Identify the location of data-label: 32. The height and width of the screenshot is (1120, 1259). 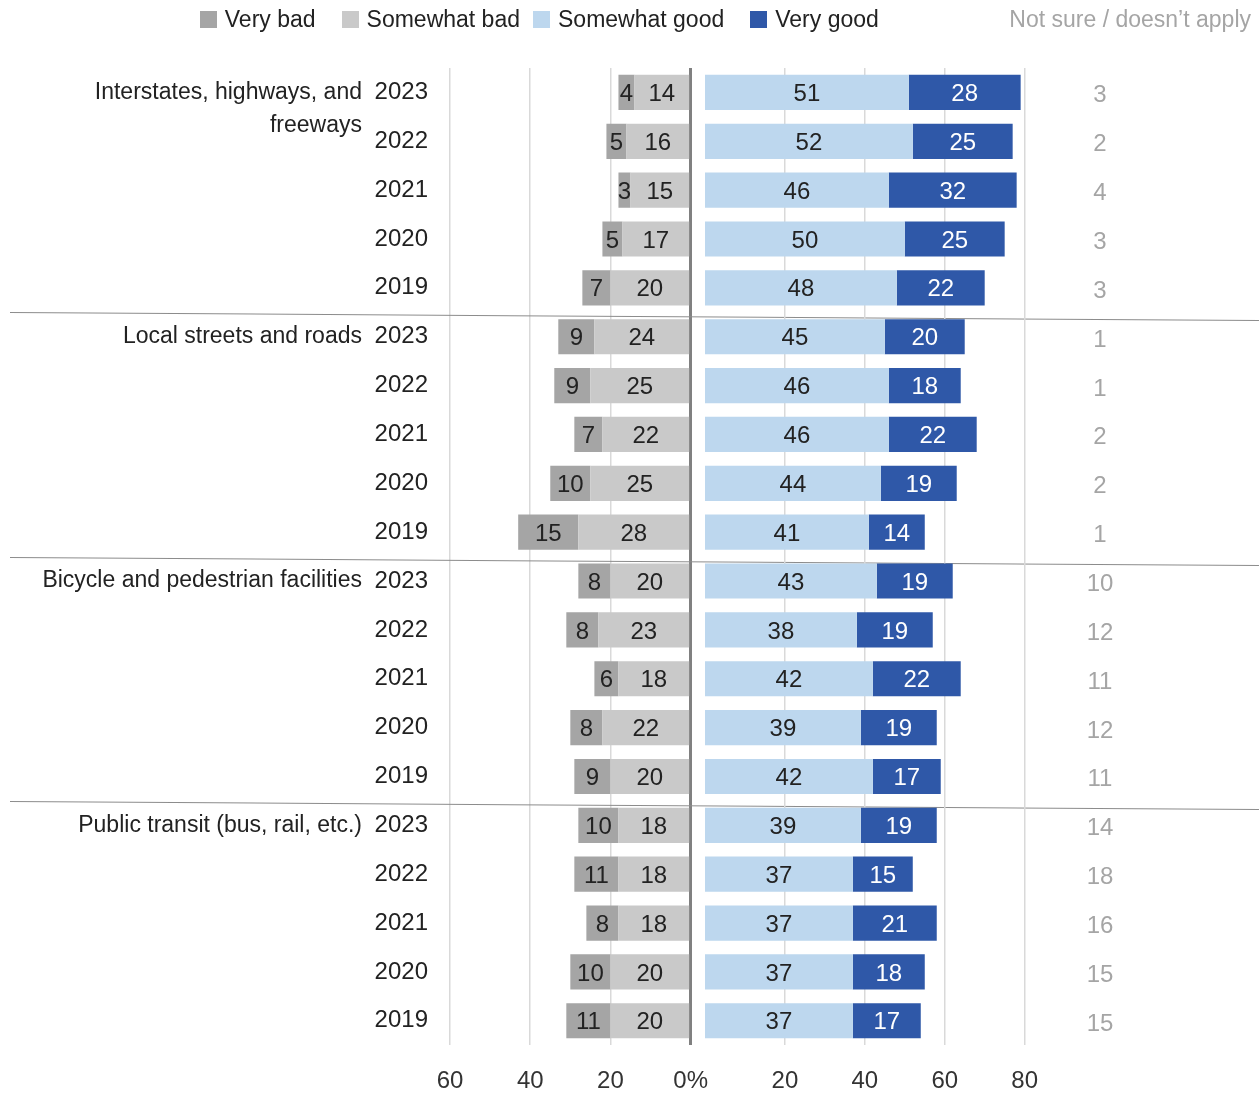
(953, 190).